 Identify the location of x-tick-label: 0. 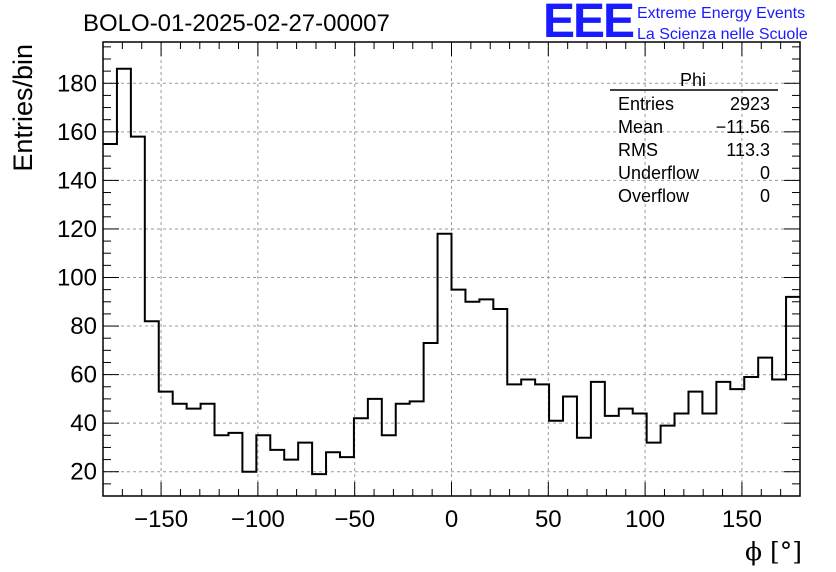
(451, 519).